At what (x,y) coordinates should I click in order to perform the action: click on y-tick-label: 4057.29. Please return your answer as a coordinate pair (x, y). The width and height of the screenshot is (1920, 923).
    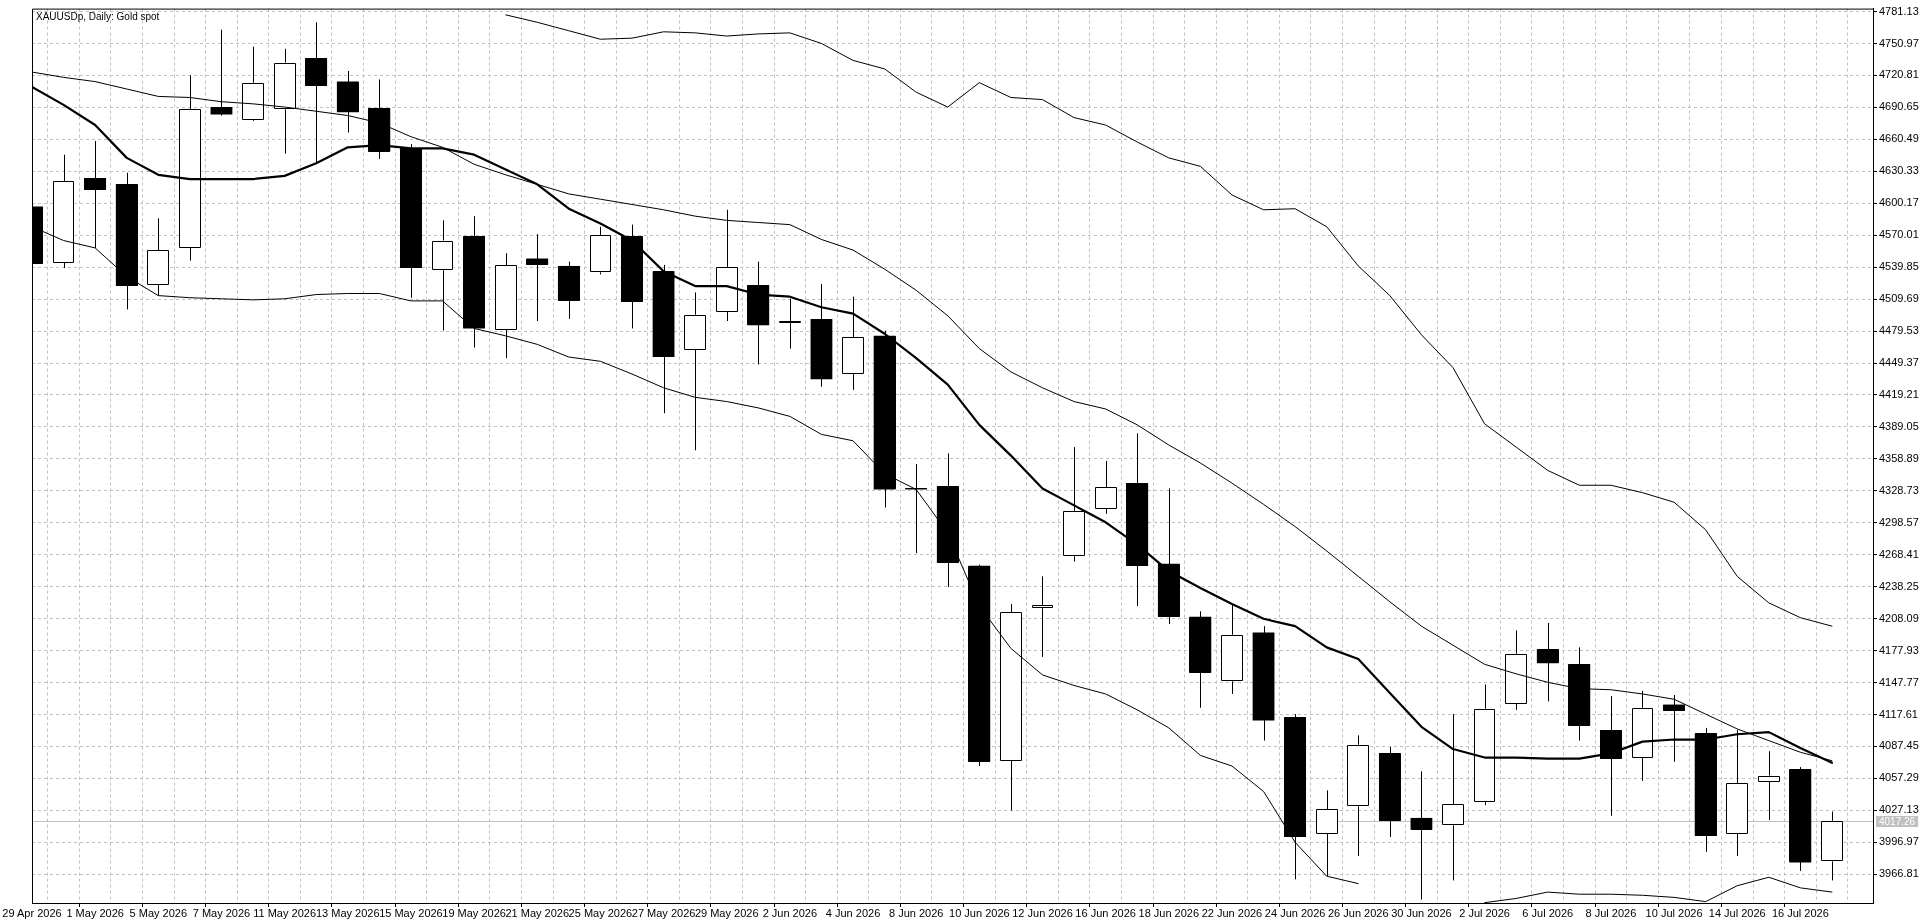
    Looking at the image, I should click on (1899, 777).